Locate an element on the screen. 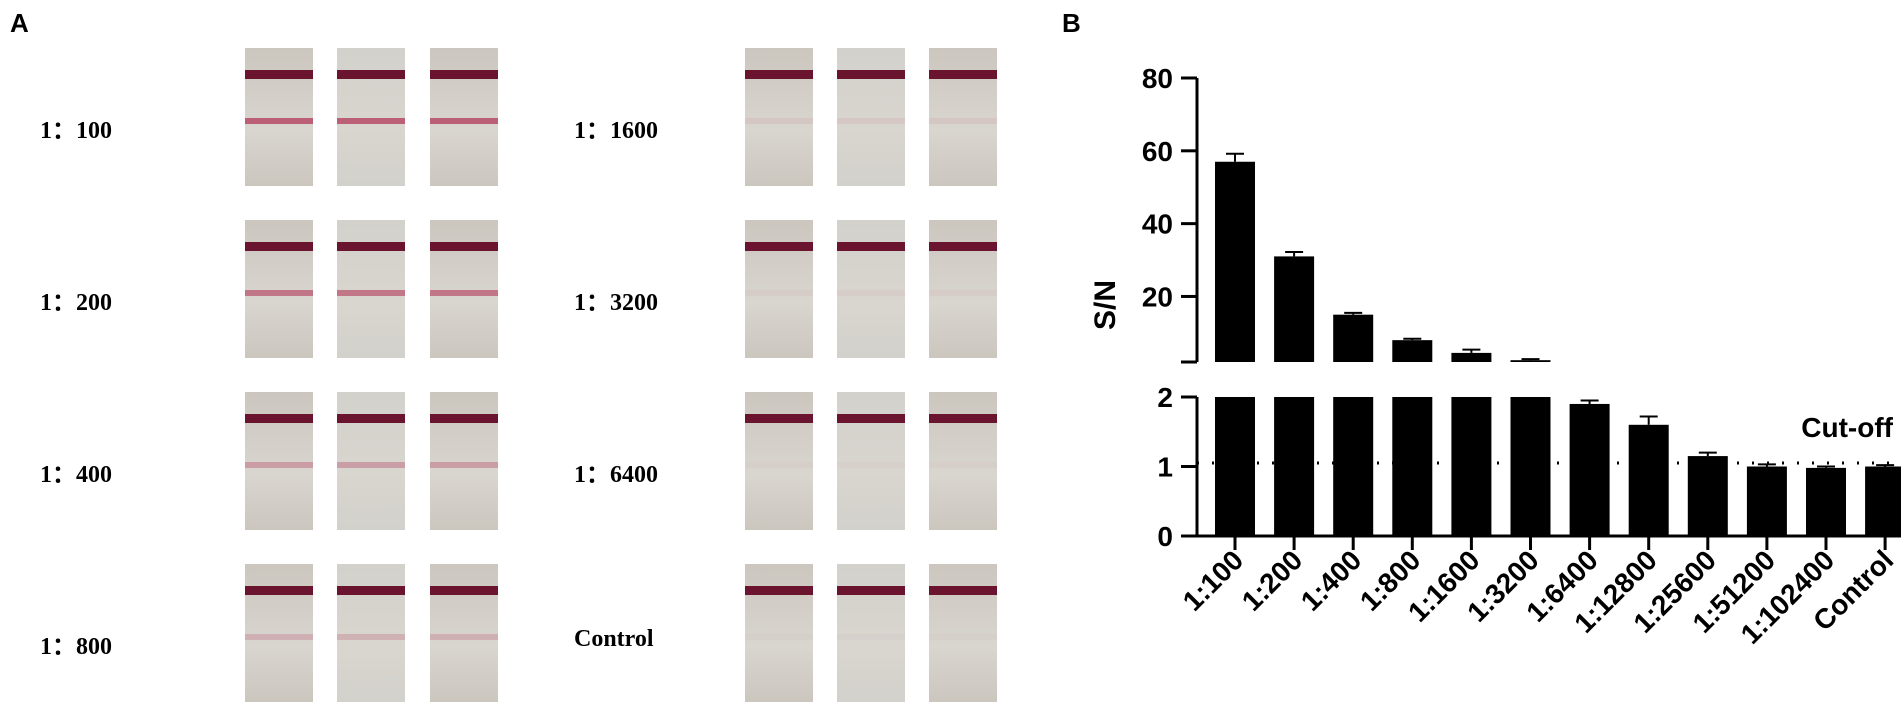 This screenshot has height=712, width=1901. y-tick-label: 60 is located at coordinates (1157, 151).